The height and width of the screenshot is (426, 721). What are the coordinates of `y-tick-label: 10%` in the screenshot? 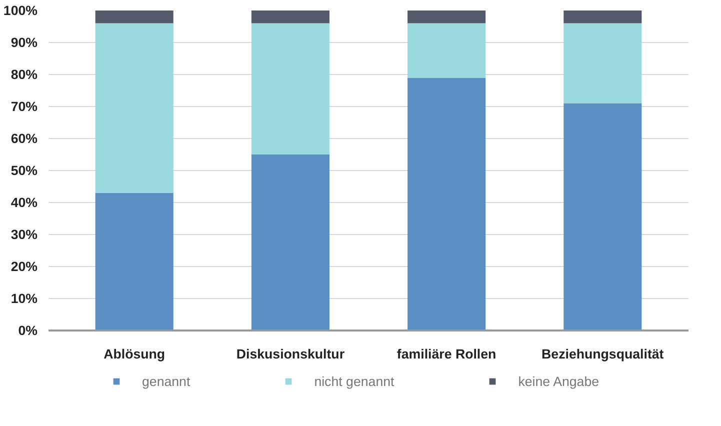 It's located at (24, 298).